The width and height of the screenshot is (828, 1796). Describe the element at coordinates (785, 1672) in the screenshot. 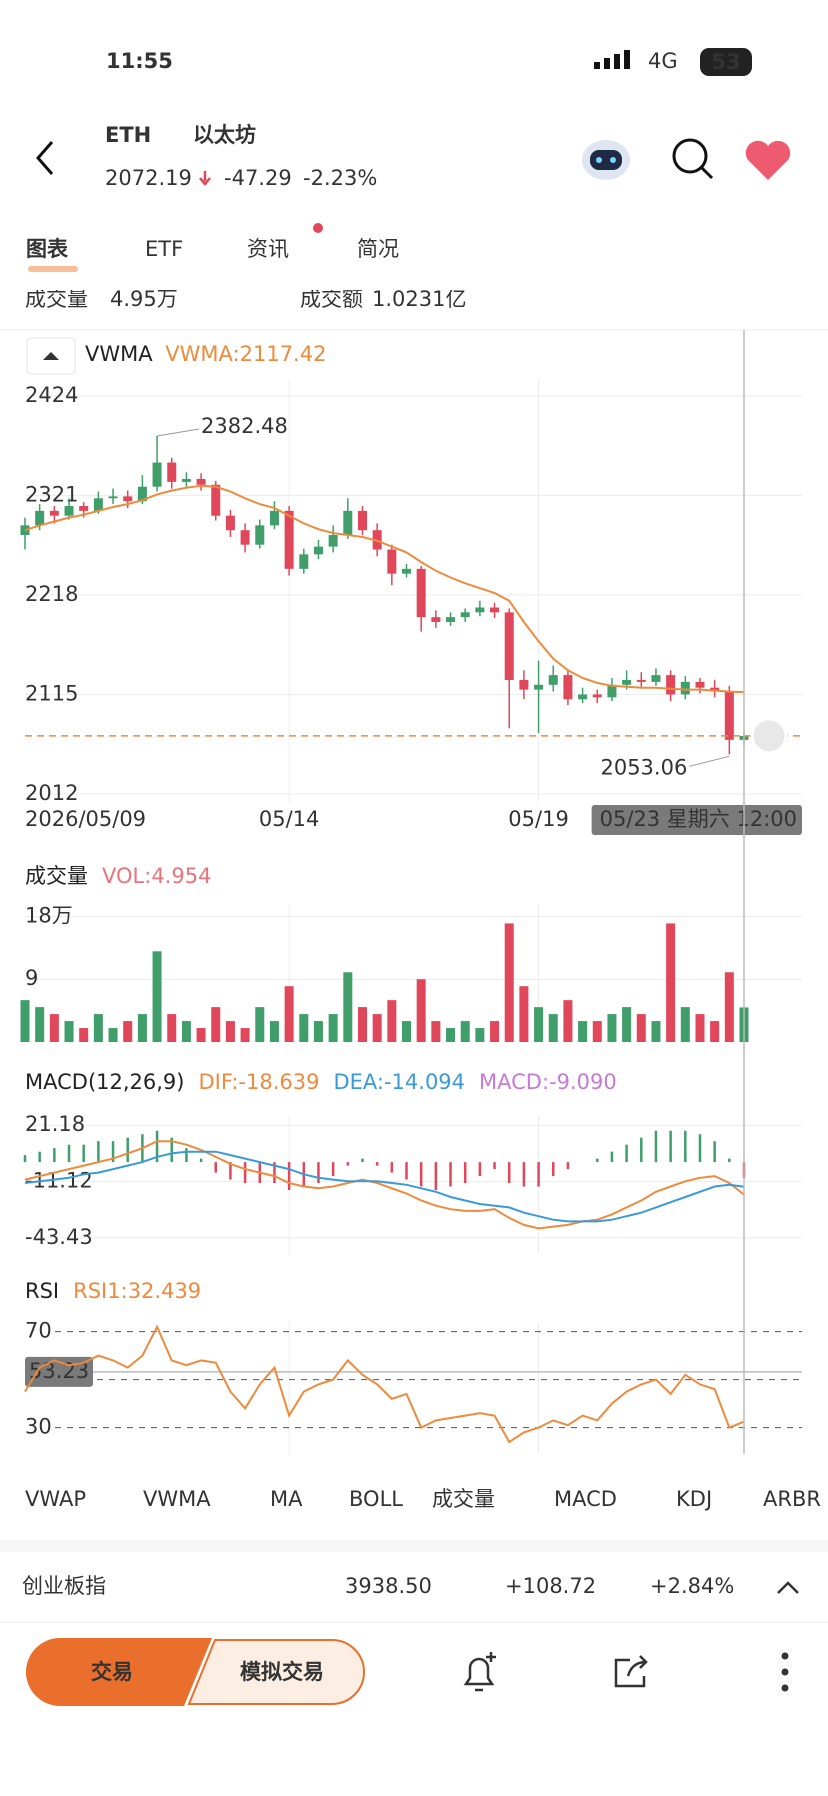

I see `more-icon` at that location.